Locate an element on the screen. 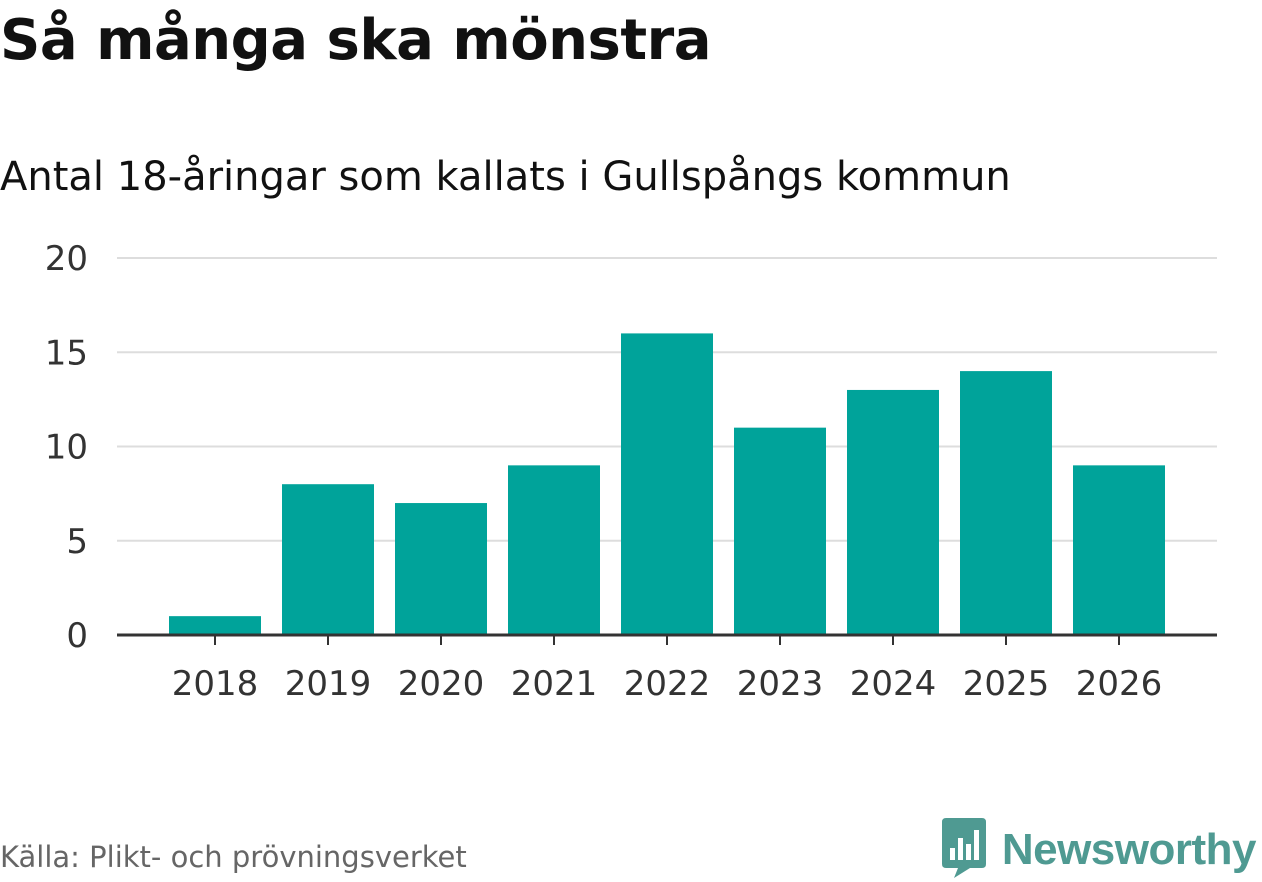  chart-title: Så många ska mönstra is located at coordinates (356, 40).